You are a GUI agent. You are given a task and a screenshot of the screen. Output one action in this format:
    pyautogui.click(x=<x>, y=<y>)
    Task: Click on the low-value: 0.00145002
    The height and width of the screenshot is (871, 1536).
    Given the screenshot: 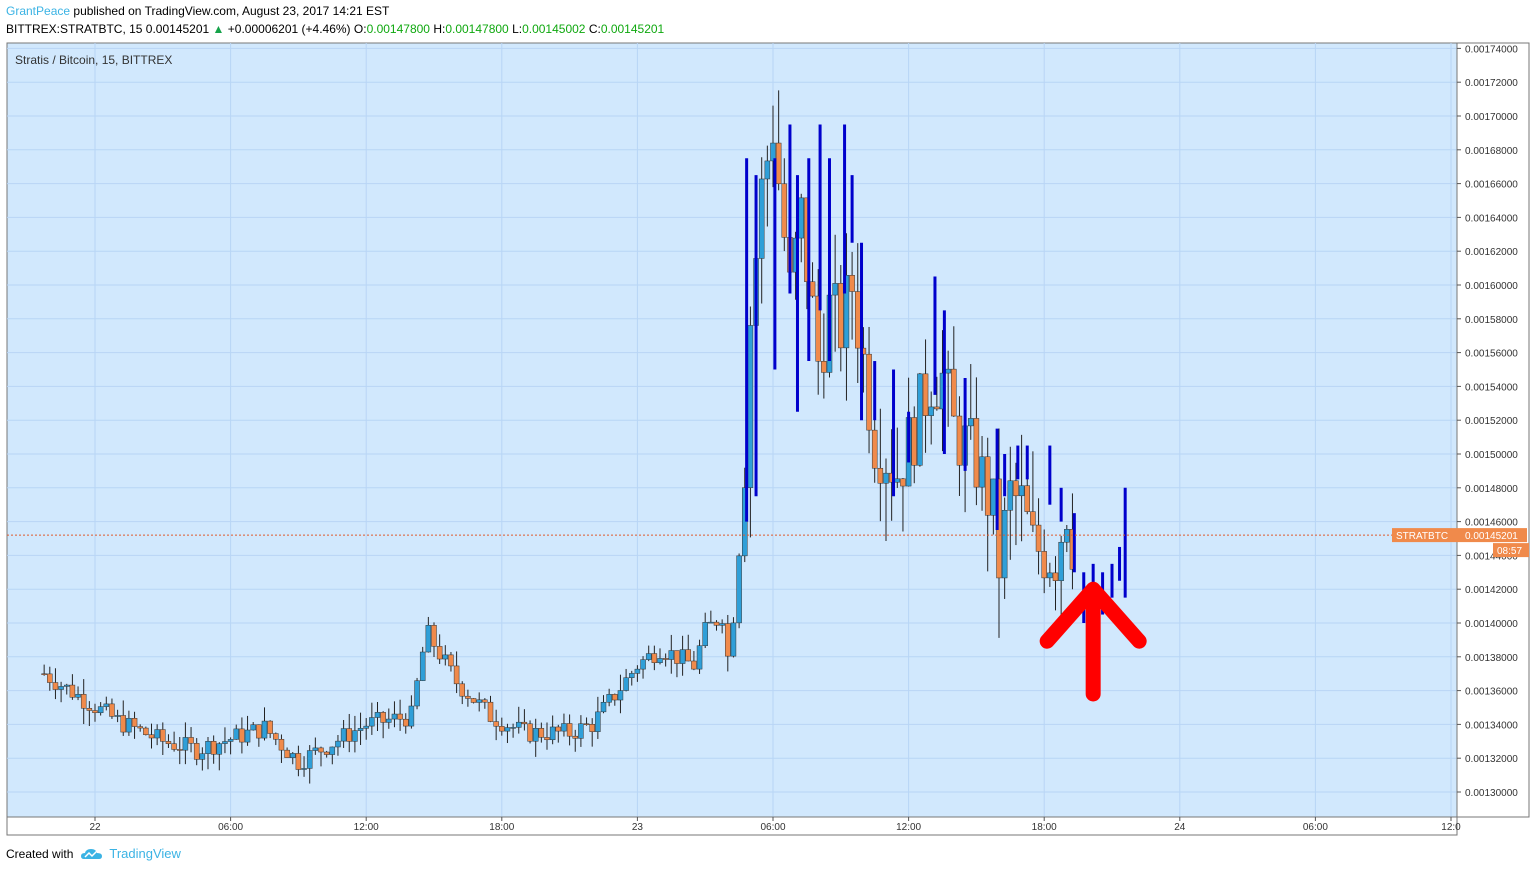 What is the action you would take?
    pyautogui.click(x=554, y=29)
    